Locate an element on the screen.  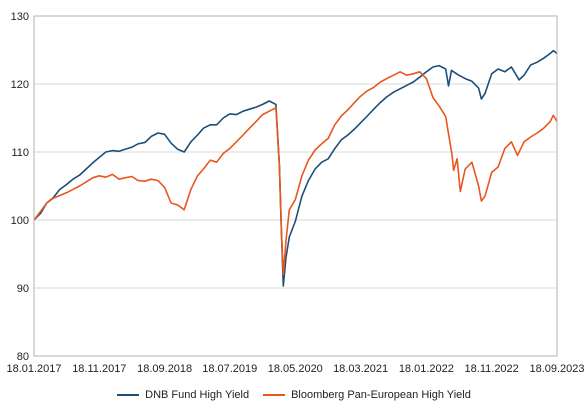
x-tick-label: 18.09.2023 is located at coordinates (556, 369).